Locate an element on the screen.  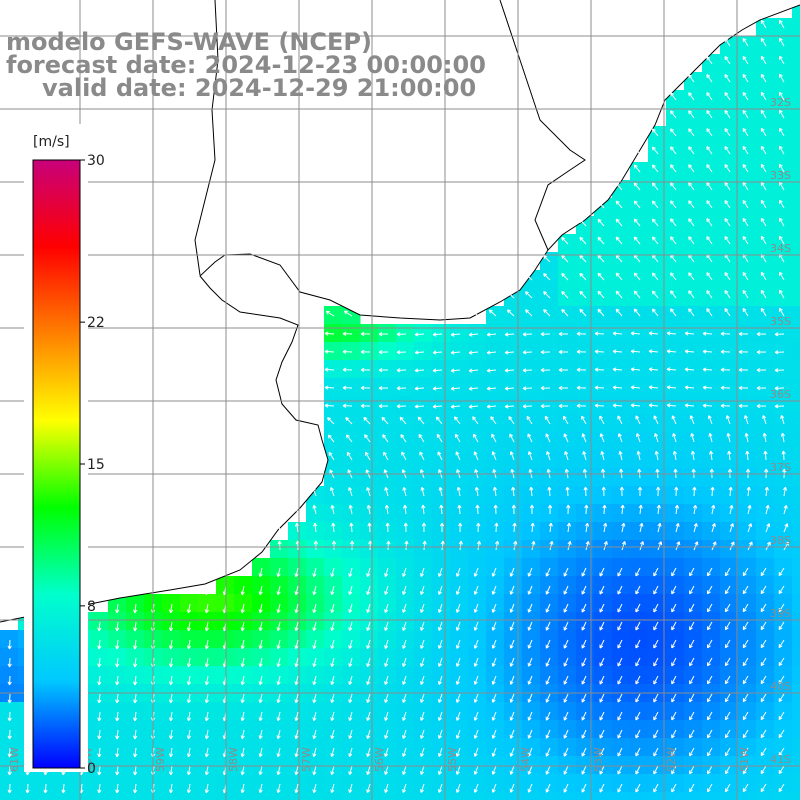
valid-date: valid date: 2024-12-29 21:00:00 is located at coordinates (259, 88).